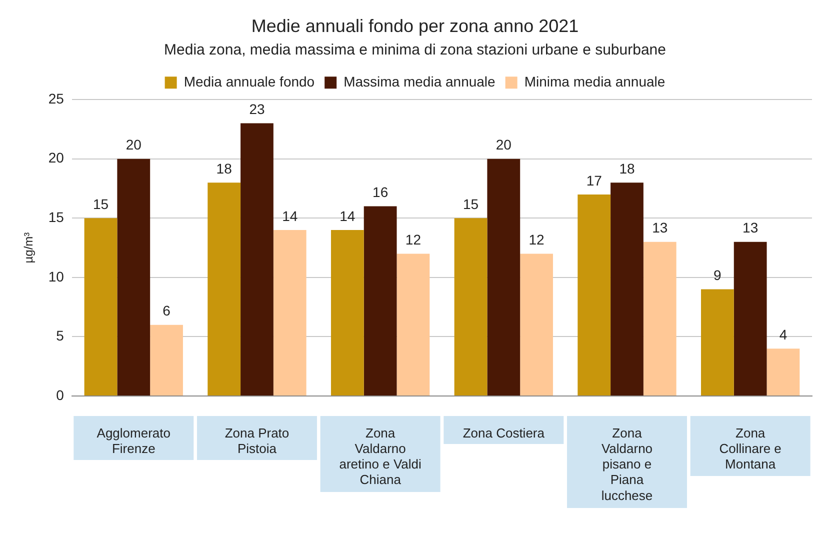 This screenshot has width=830, height=552. What do you see at coordinates (420, 81) in the screenshot?
I see `legend-label: Massima media annuale` at bounding box center [420, 81].